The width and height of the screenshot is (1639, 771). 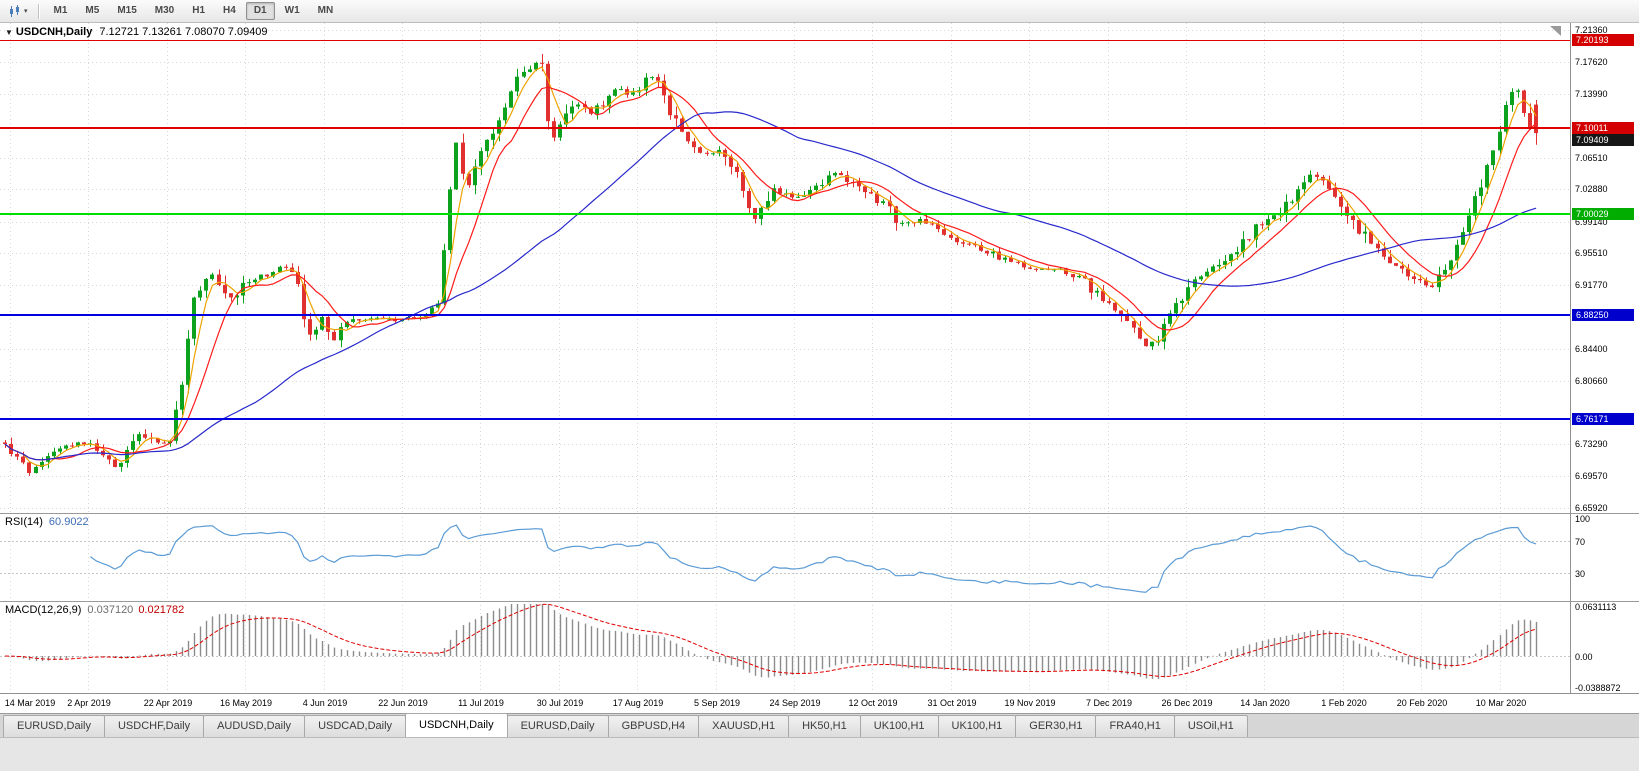 I want to click on price-tick: 7.02880, so click(x=1591, y=189).